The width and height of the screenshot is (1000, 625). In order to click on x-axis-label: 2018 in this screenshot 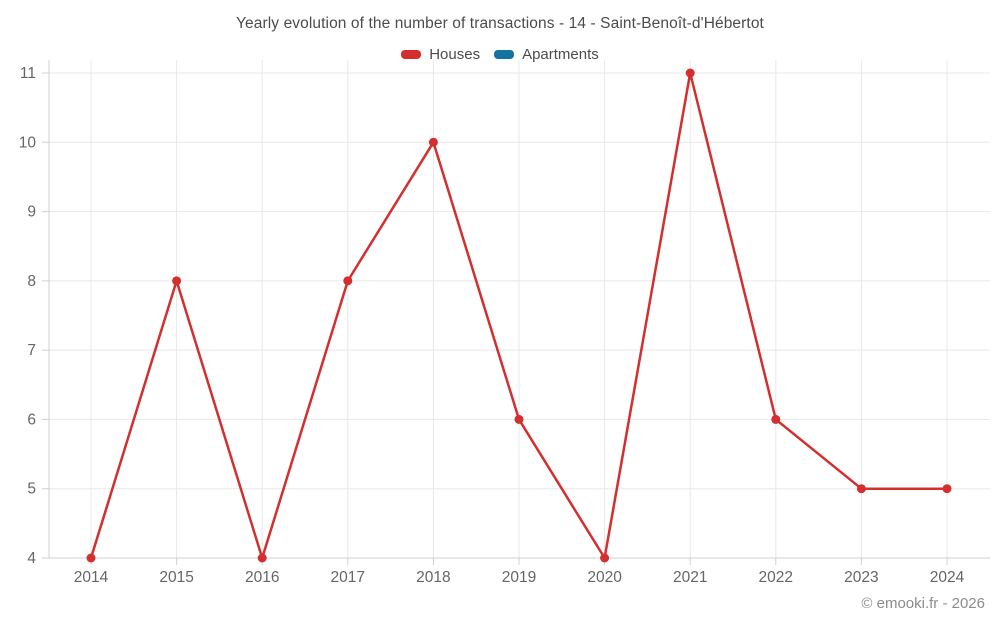, I will do `click(433, 577)`.